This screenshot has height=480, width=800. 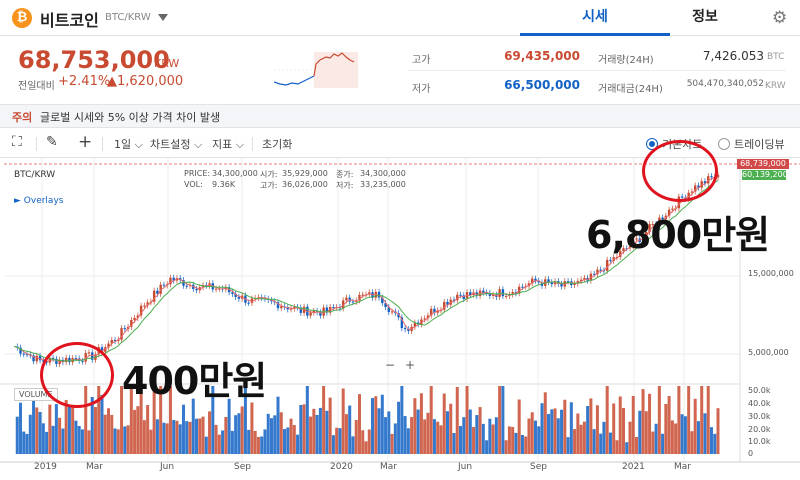 What do you see at coordinates (277, 144) in the screenshot?
I see `reset-button: 초기화` at bounding box center [277, 144].